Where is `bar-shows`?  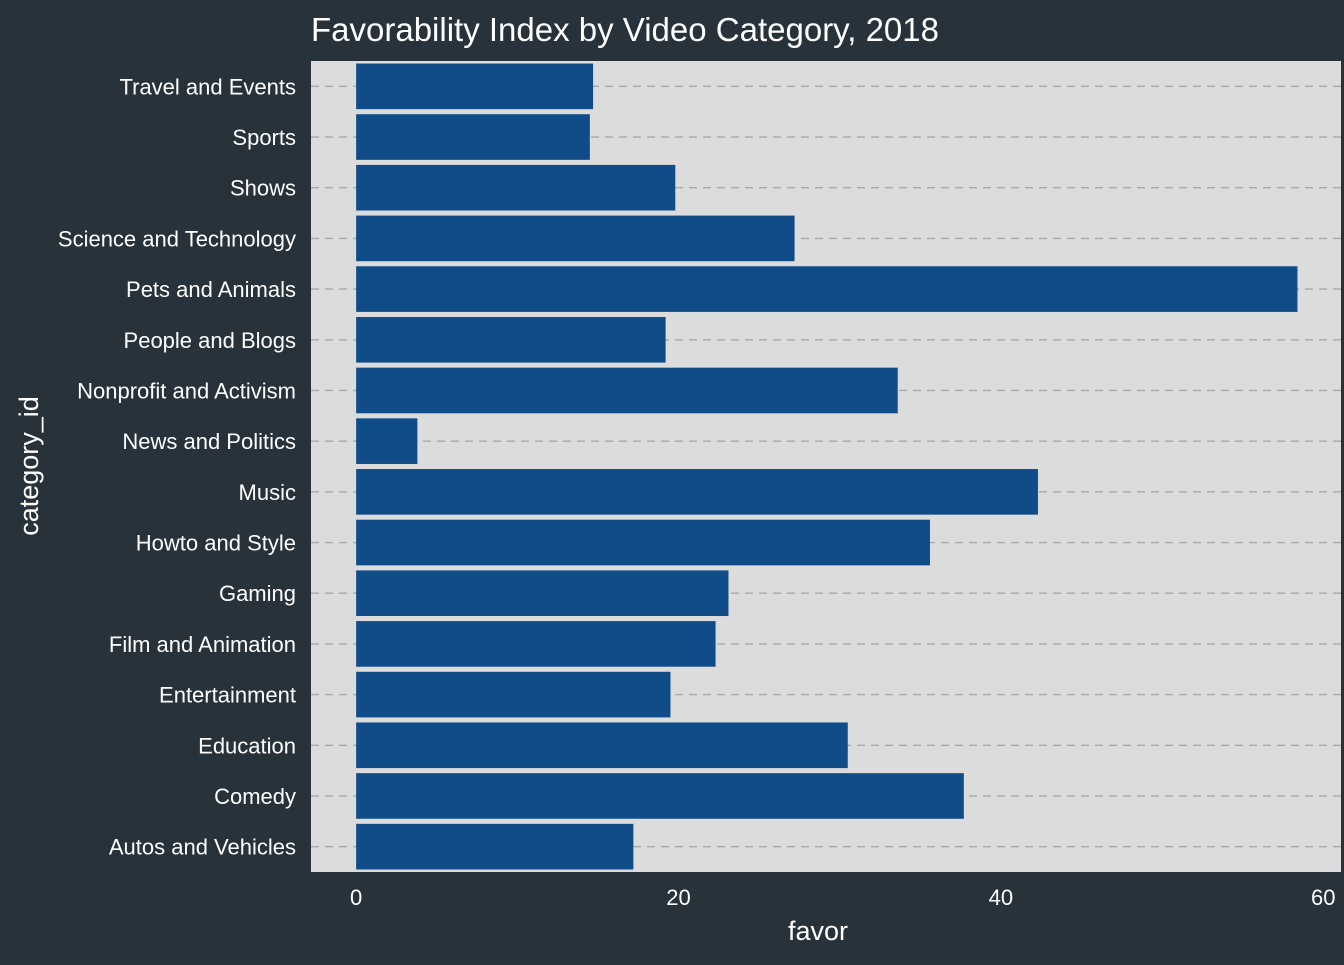 bar-shows is located at coordinates (516, 187).